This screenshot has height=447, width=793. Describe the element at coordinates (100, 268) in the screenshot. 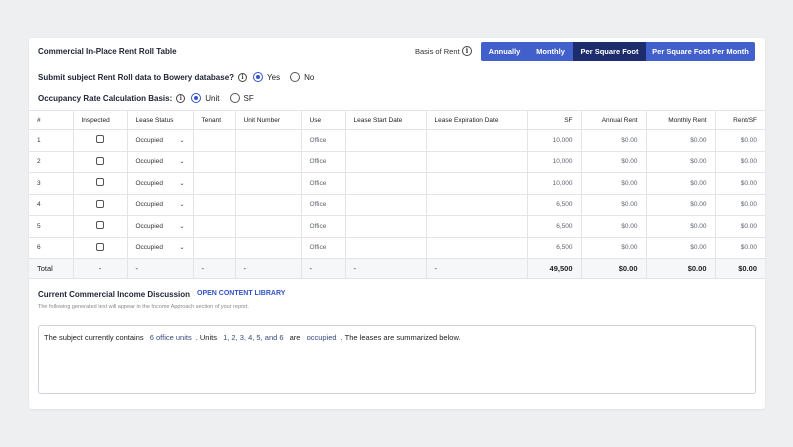

I see `total-dash: -` at that location.